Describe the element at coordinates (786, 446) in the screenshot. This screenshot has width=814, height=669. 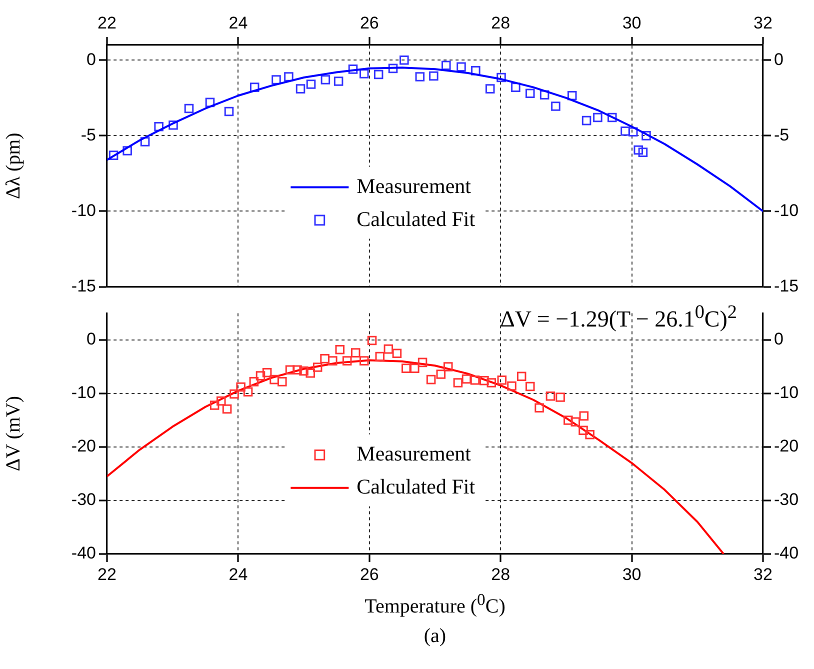
I see `y2-tick-label: -20` at that location.